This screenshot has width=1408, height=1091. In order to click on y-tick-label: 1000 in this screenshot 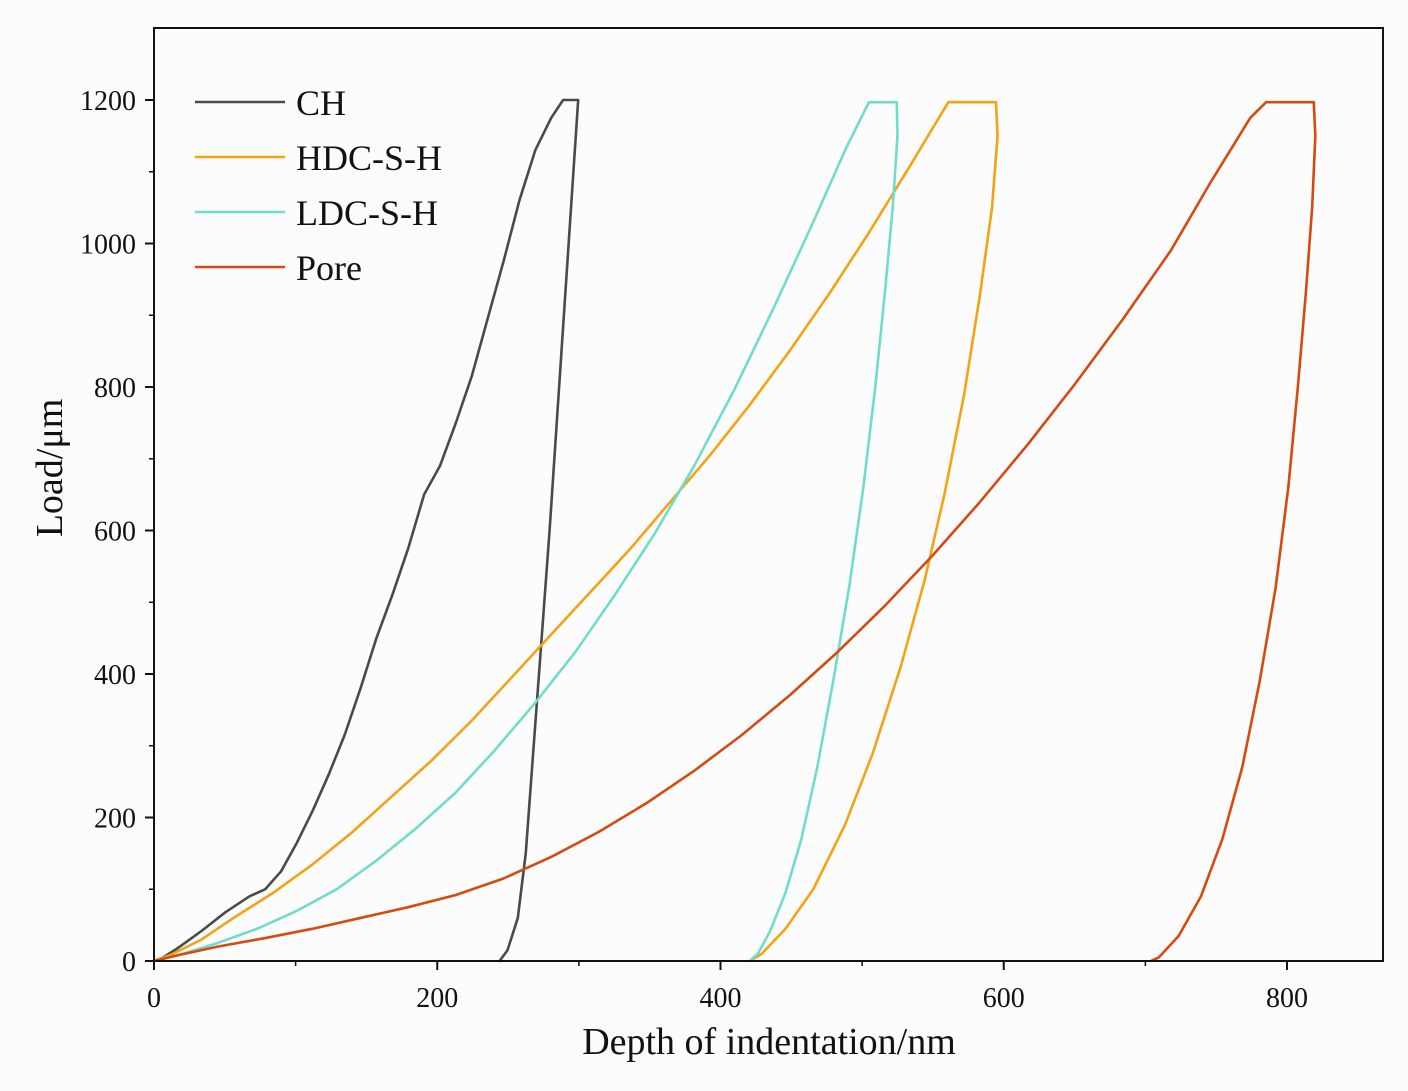, I will do `click(108, 245)`.